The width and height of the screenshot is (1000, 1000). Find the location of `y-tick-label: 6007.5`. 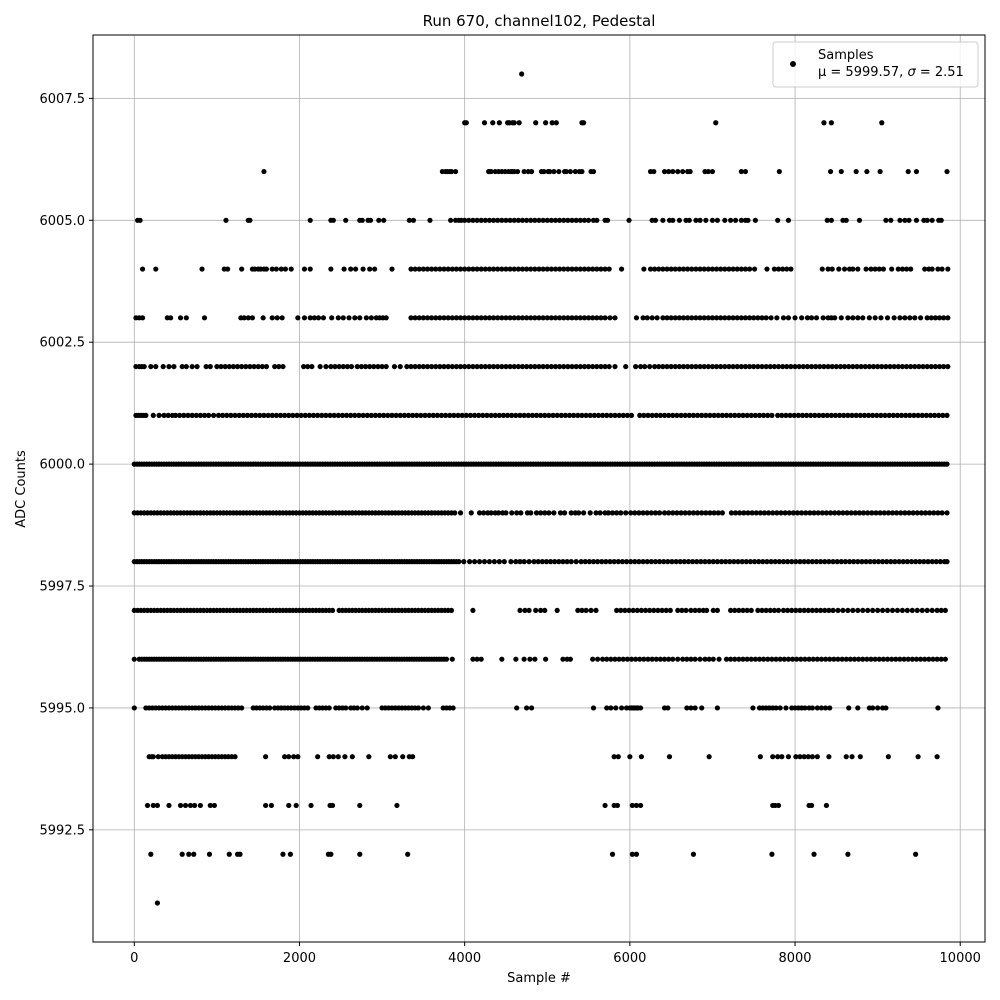

y-tick-label: 6007.5 is located at coordinates (63, 99).